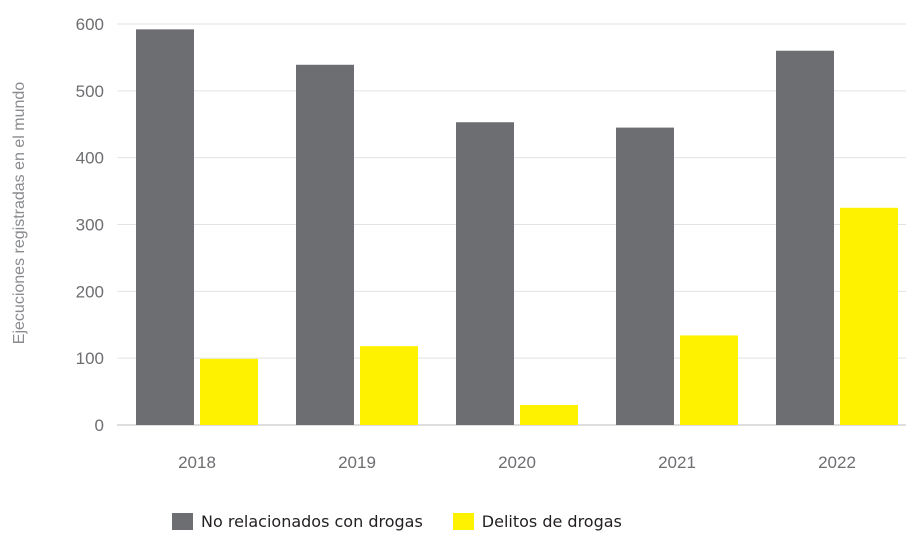 The height and width of the screenshot is (533, 906). I want to click on x-tick-label-2020: 2020, so click(517, 462).